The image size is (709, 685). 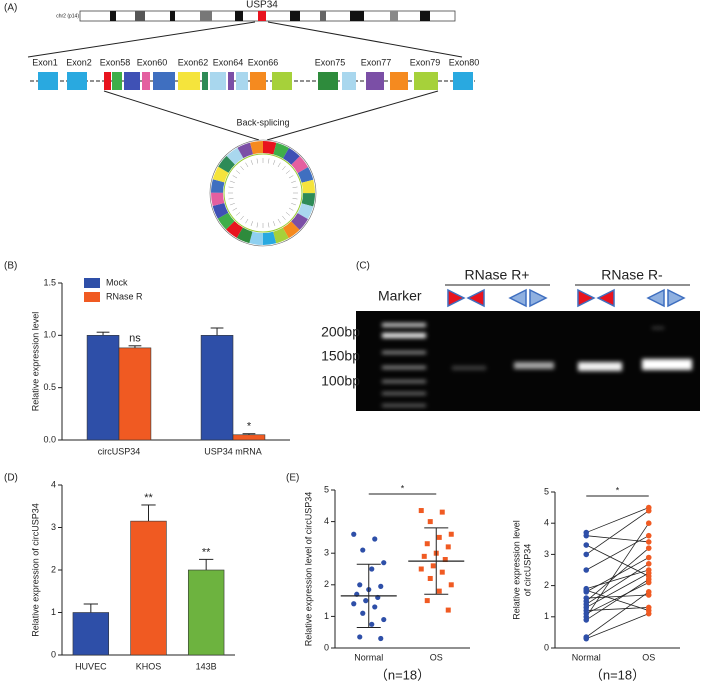 What do you see at coordinates (193, 62) in the screenshot?
I see `exon-label: Exon62` at bounding box center [193, 62].